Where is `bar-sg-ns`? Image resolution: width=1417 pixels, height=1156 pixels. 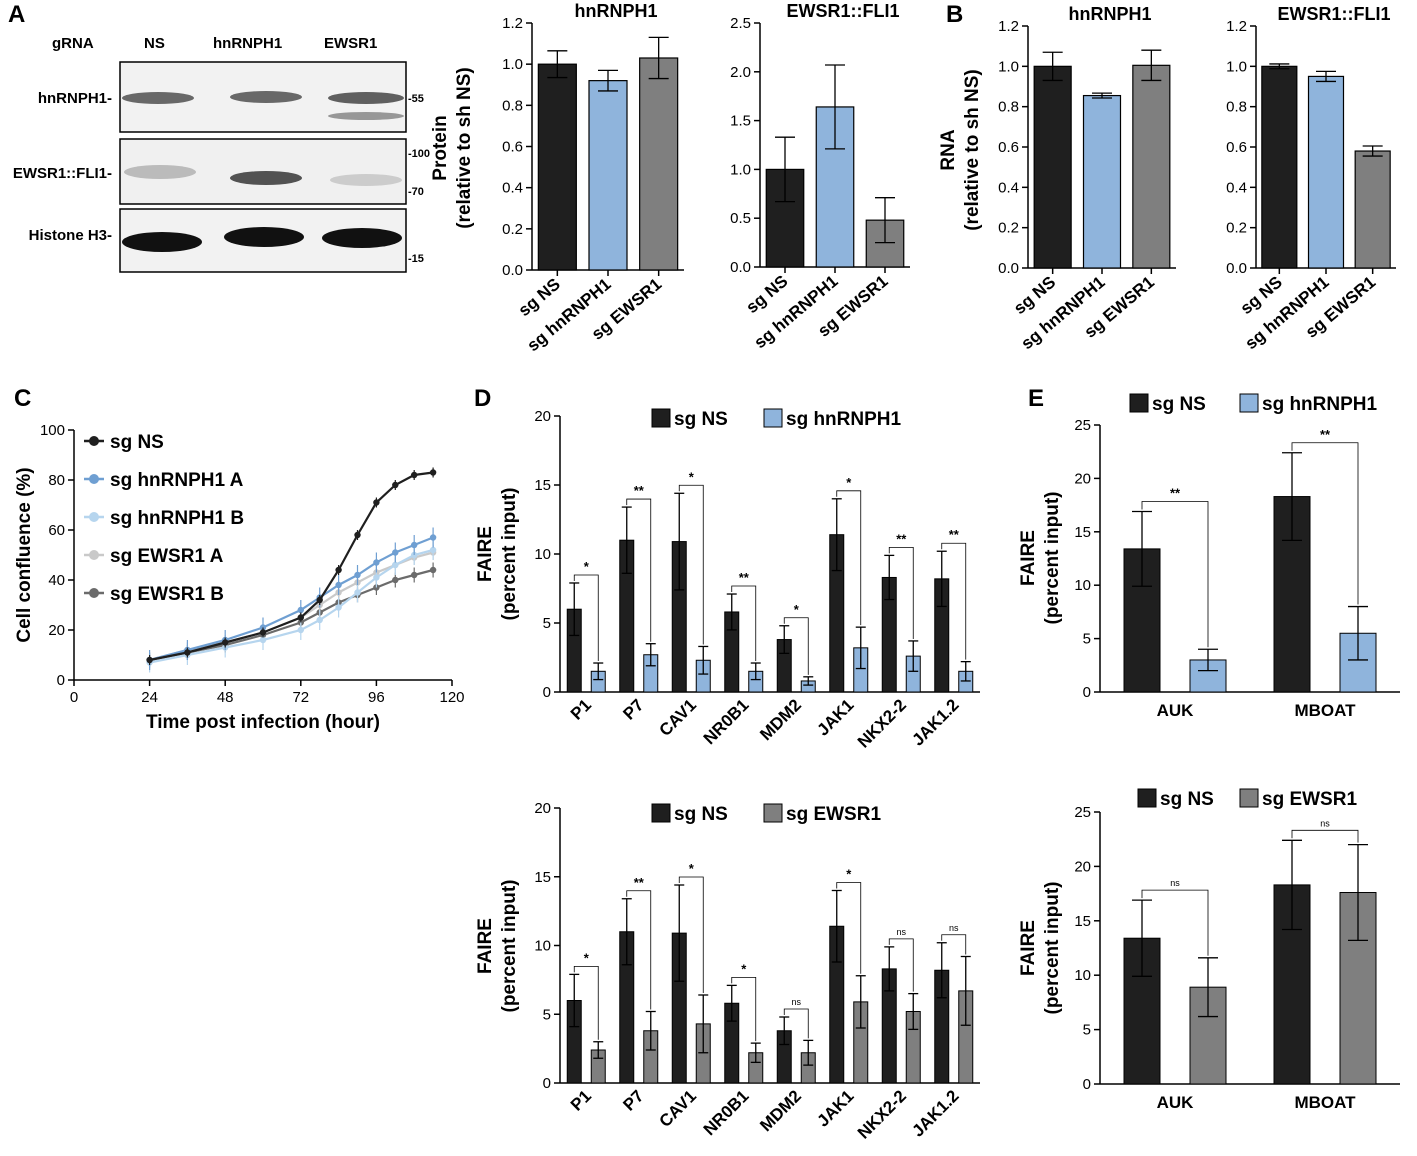 bar-sg-ns is located at coordinates (1292, 594).